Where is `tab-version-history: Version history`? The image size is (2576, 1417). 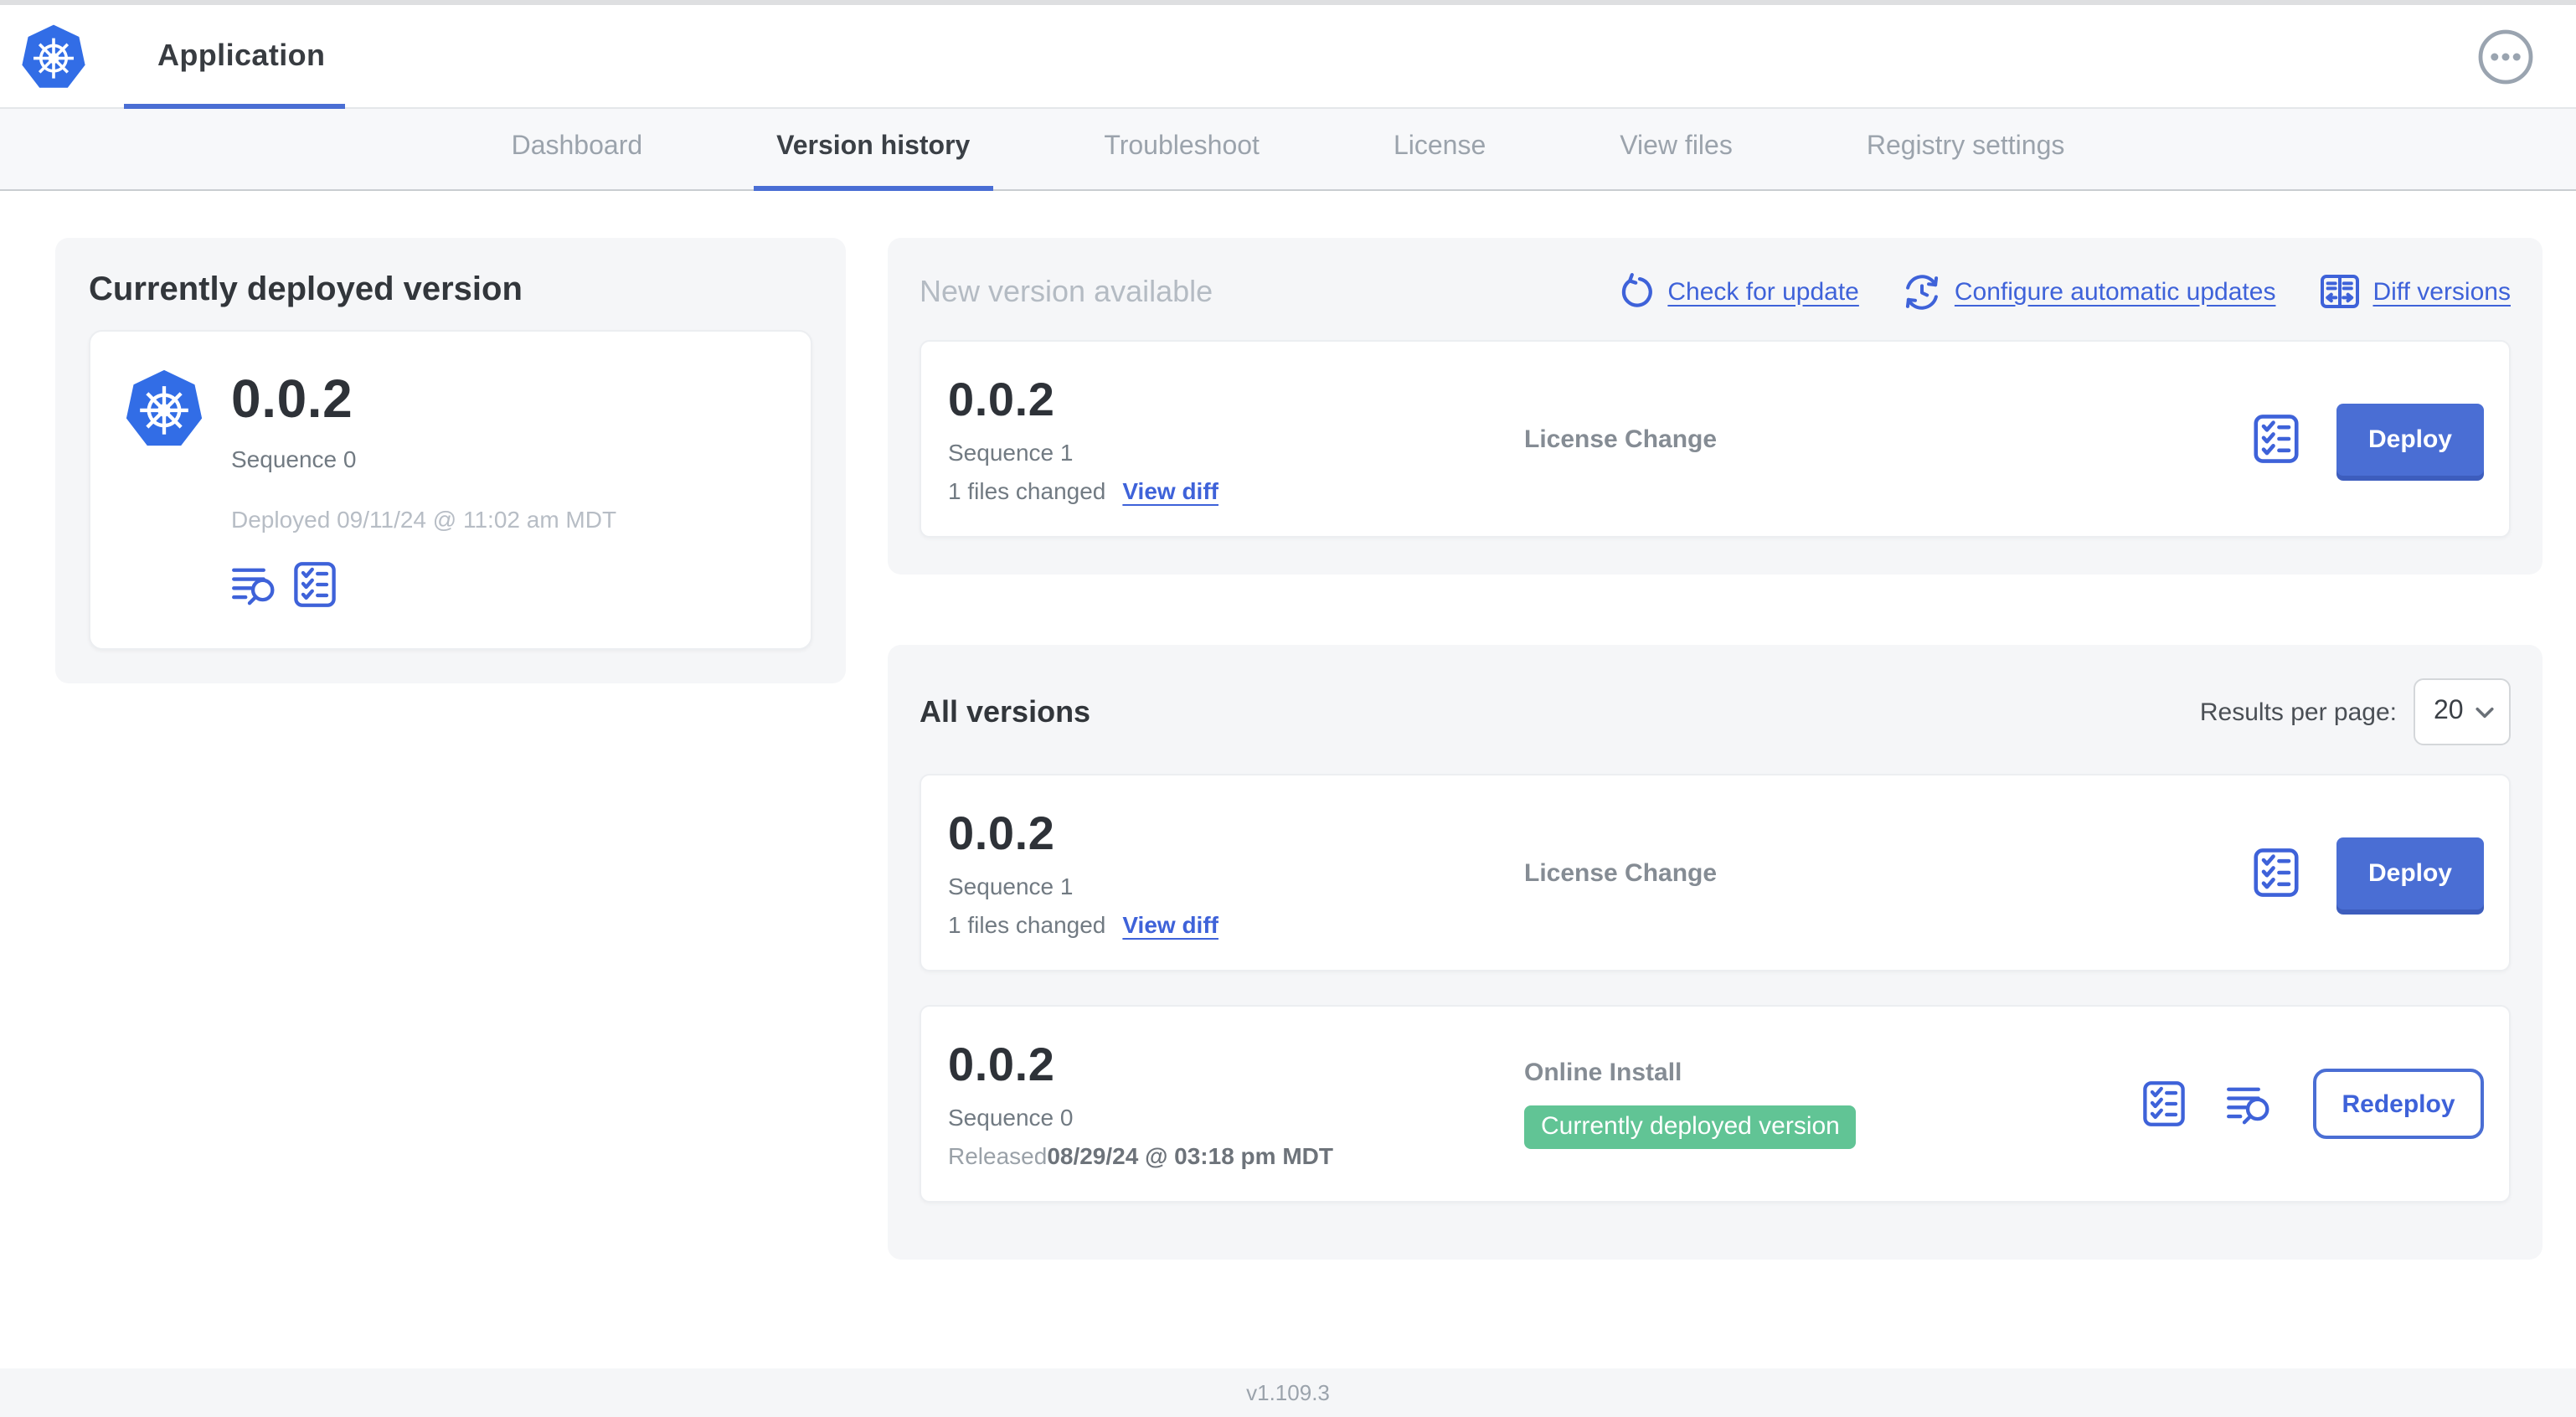 tab-version-history: Version history is located at coordinates (873, 150).